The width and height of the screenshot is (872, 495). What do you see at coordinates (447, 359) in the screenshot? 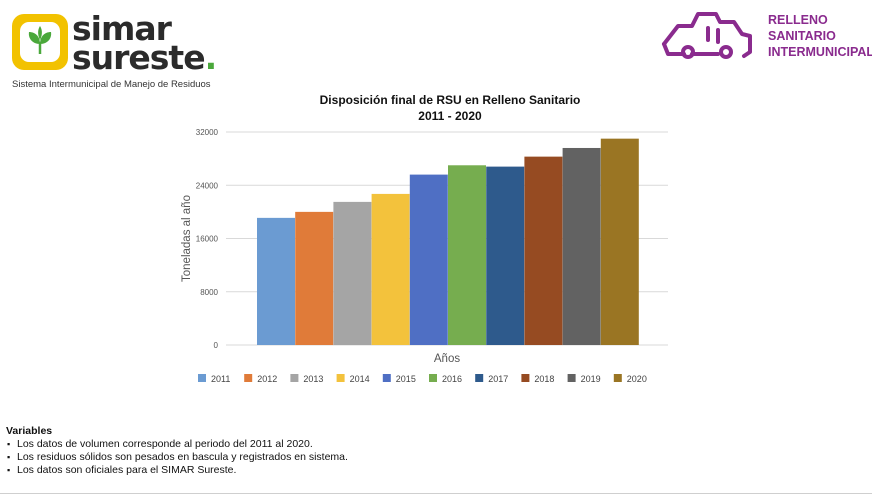
I see `x-axis-label: Años` at bounding box center [447, 359].